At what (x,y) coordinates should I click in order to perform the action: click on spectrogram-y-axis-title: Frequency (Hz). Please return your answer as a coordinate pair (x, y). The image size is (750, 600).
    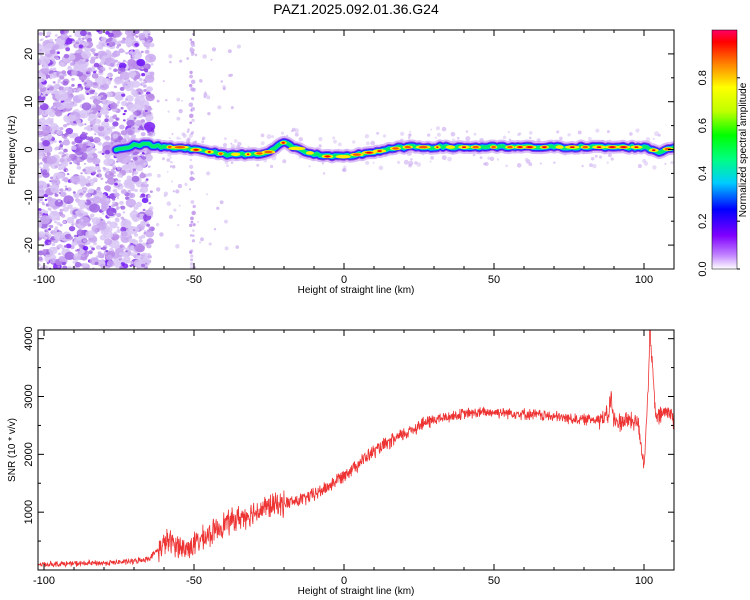
    Looking at the image, I should click on (12, 150).